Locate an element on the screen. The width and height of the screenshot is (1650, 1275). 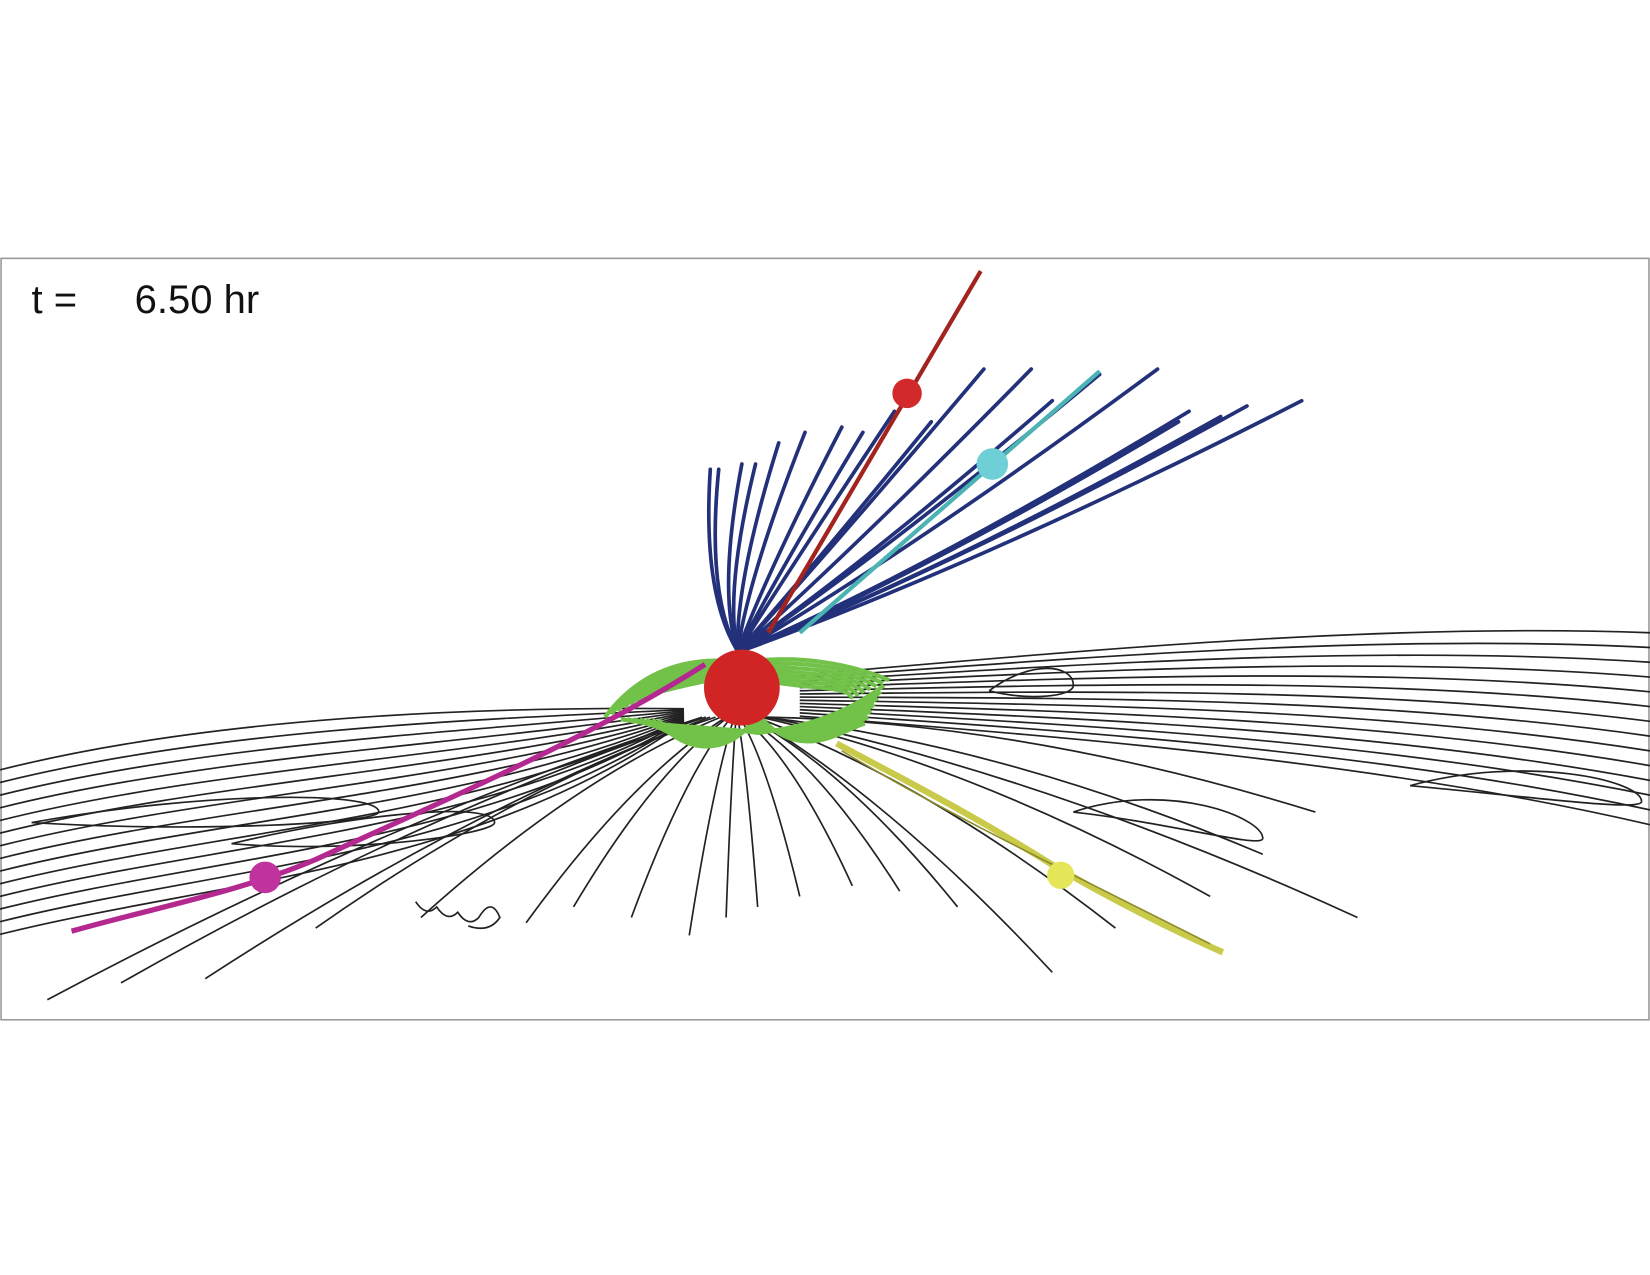
red-trace is located at coordinates (874, 451).